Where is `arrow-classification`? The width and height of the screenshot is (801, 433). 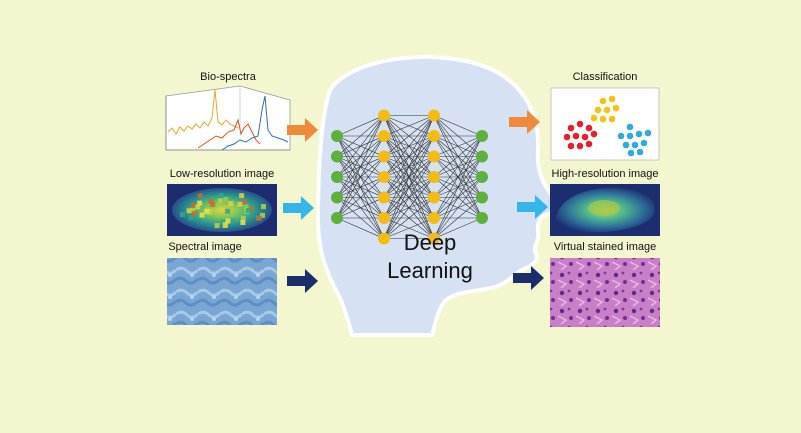
arrow-classification is located at coordinates (524, 122).